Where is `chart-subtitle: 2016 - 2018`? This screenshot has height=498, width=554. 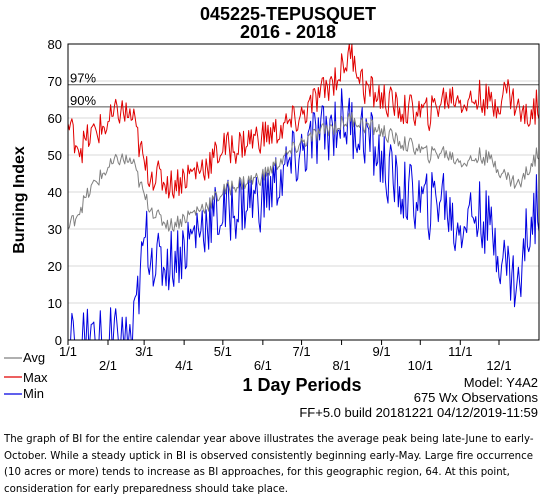 chart-subtitle: 2016 - 2018 is located at coordinates (288, 32).